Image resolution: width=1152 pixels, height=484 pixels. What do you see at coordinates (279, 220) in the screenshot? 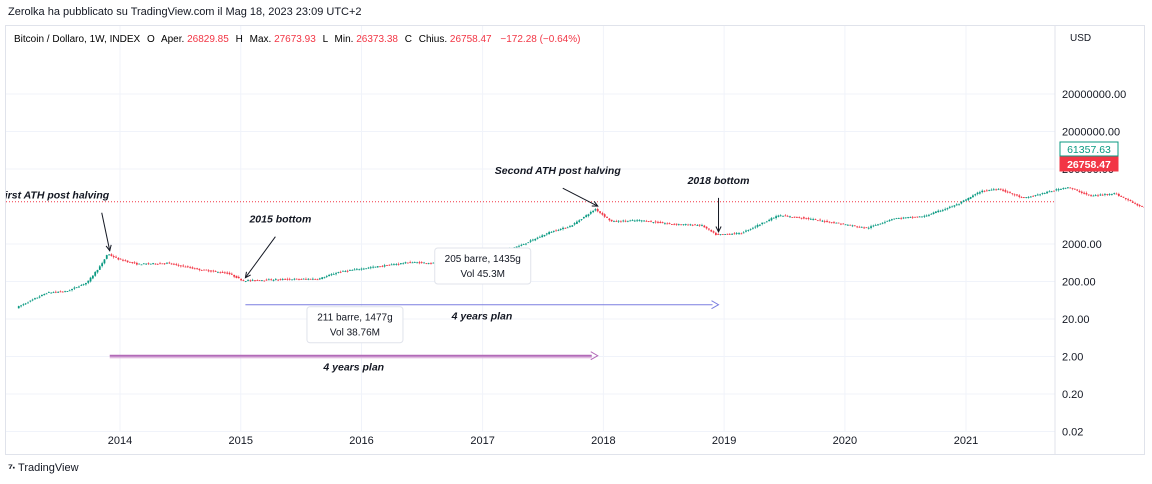
I see `annotation-text: 2015 bottom` at bounding box center [279, 220].